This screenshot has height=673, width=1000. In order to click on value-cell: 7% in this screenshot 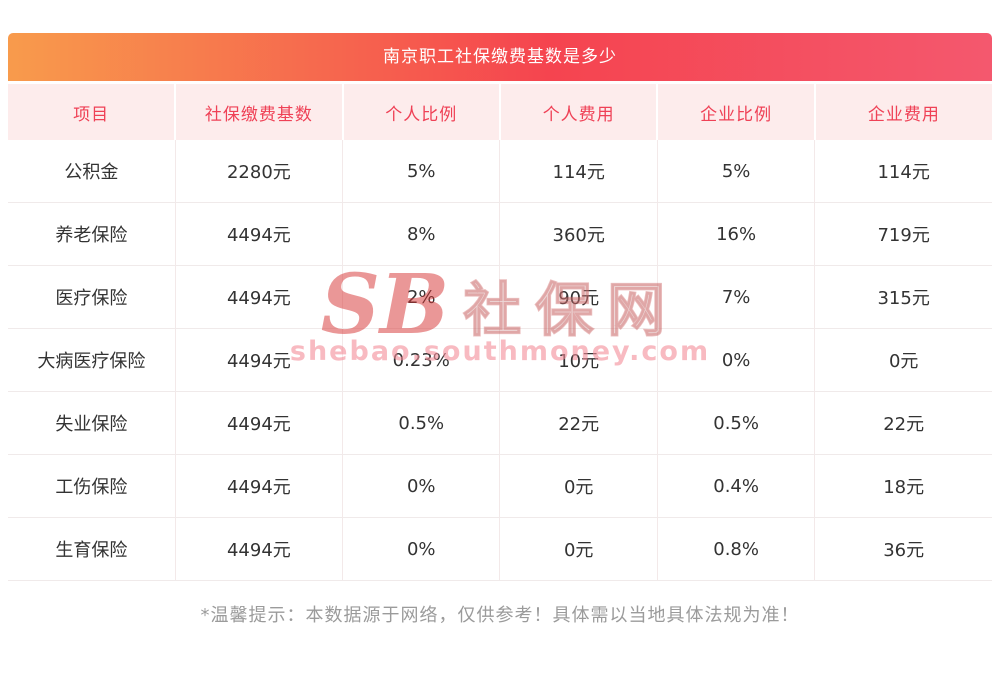, I will do `click(736, 297)`.